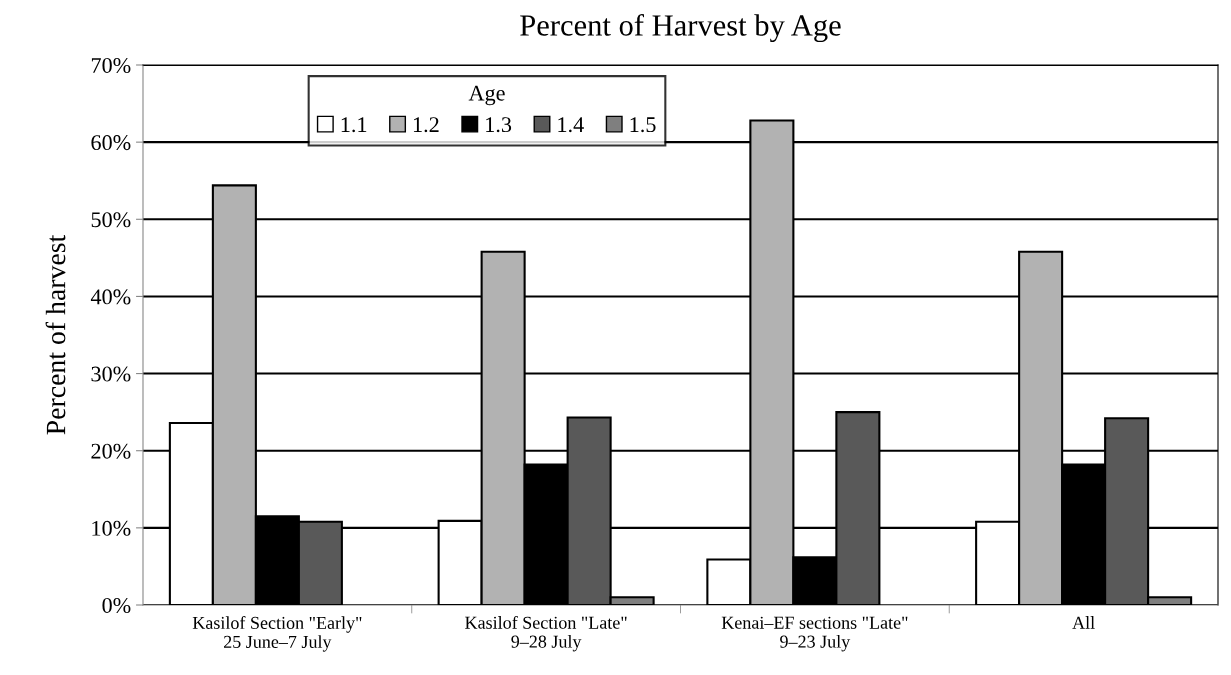  I want to click on y-tick-label: 20%, so click(111, 451).